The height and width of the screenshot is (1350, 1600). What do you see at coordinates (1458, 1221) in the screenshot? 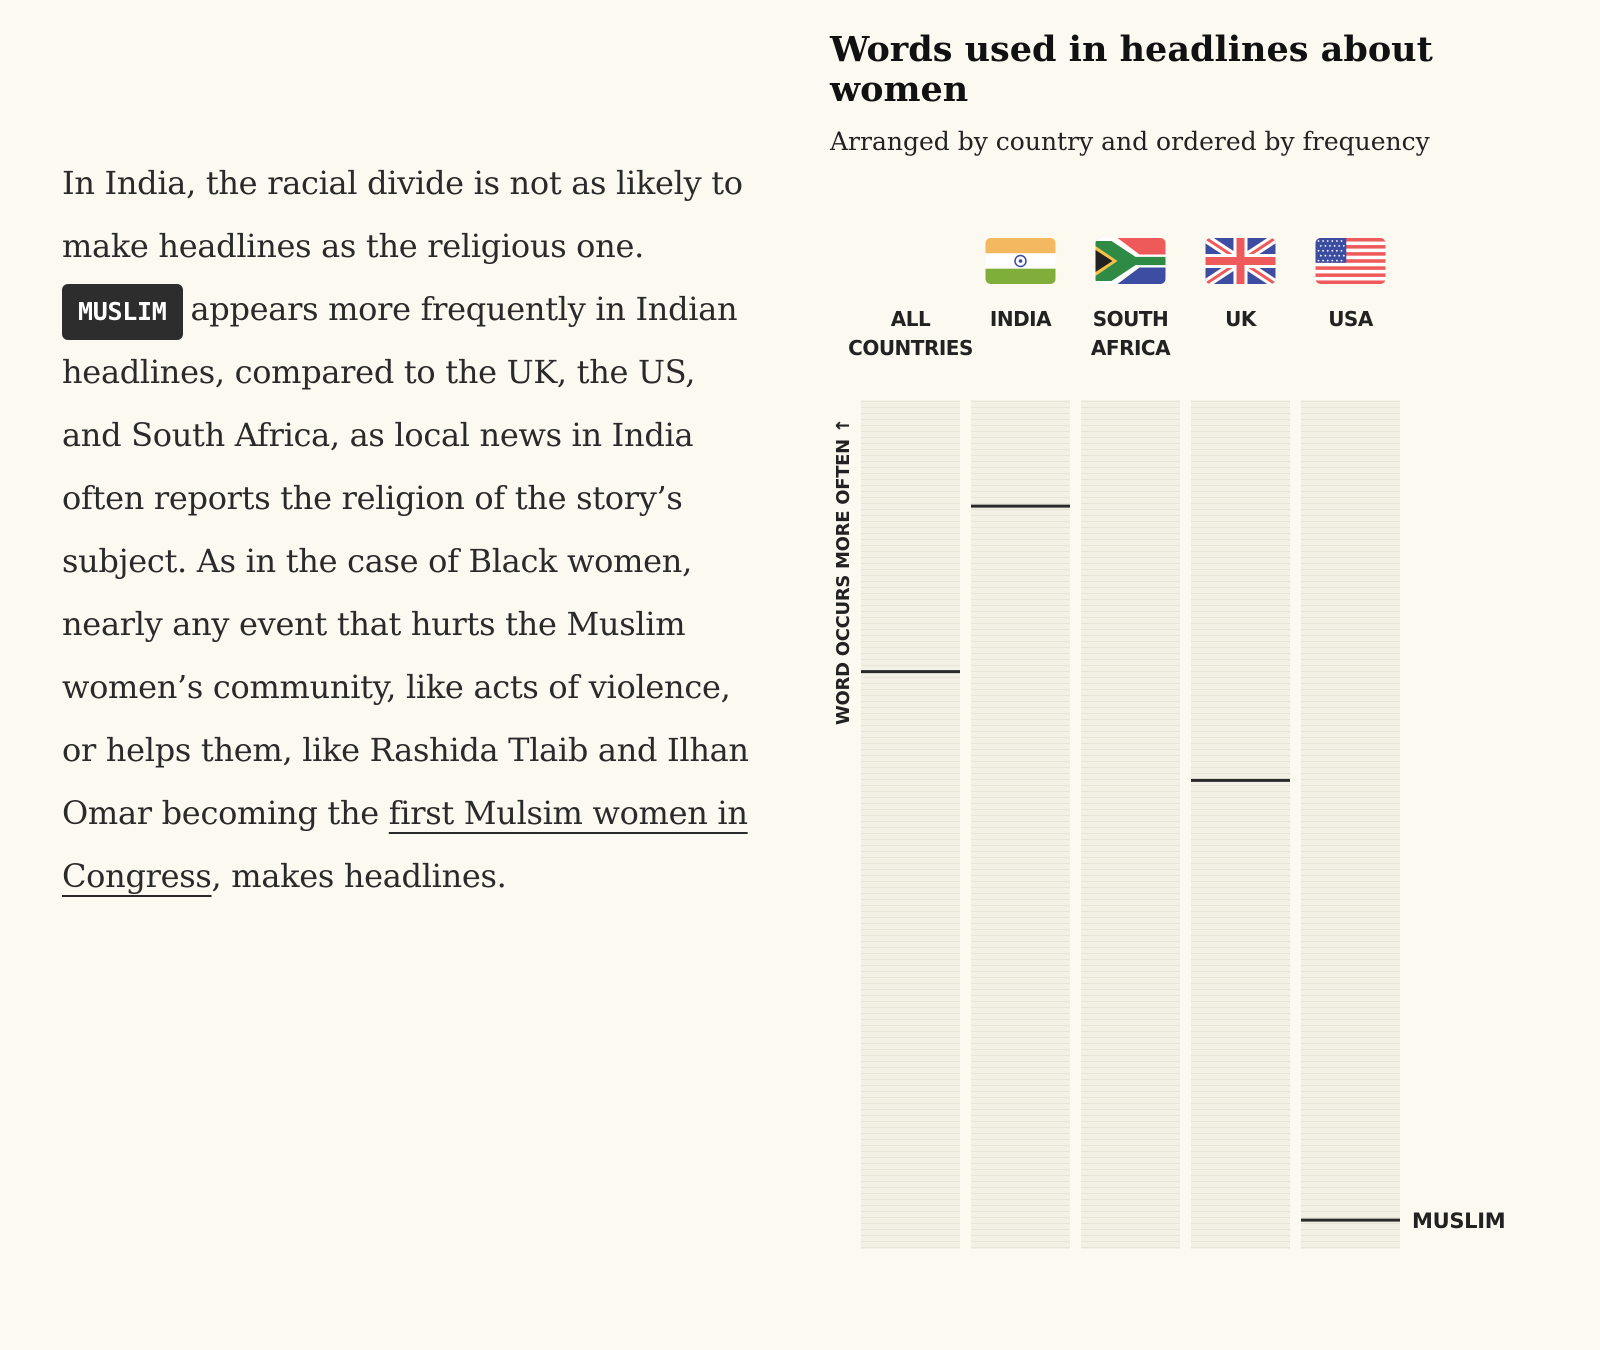
I see `word-label: MUSLIM` at bounding box center [1458, 1221].